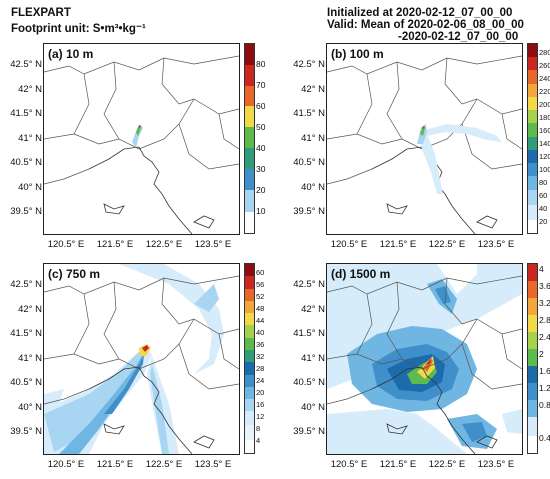  What do you see at coordinates (26, 431) in the screenshot?
I see `c-ylab-39.5: 39.5° N` at bounding box center [26, 431].